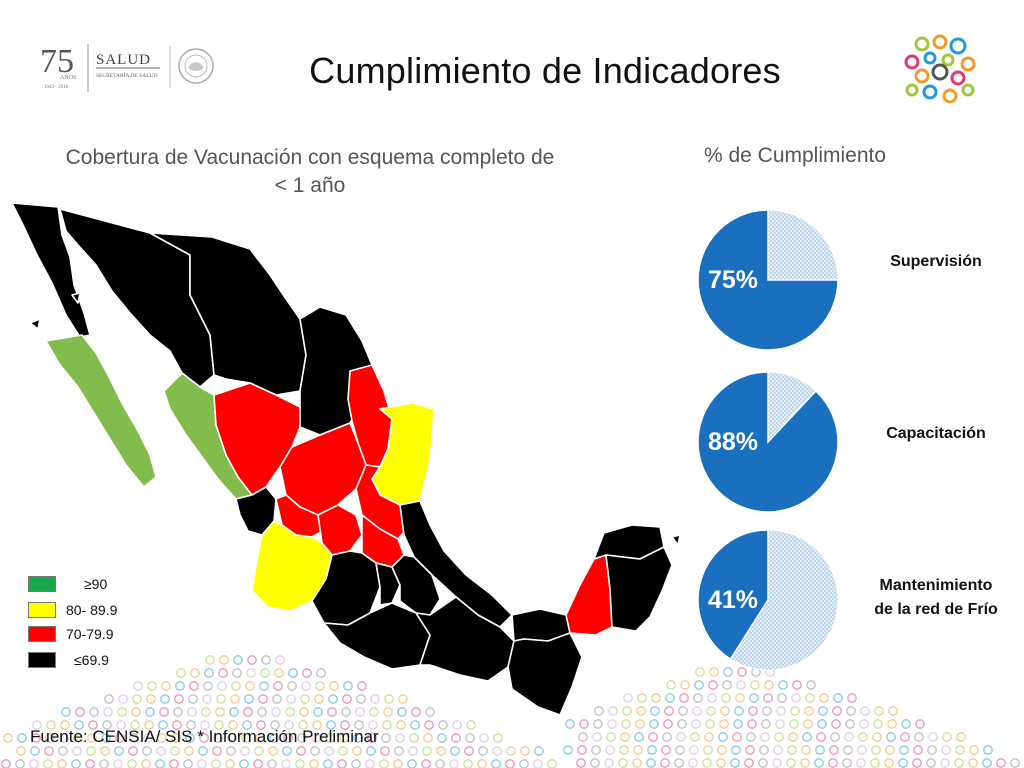 This screenshot has width=1024, height=768. I want to click on legend-swatch, so click(42, 660).